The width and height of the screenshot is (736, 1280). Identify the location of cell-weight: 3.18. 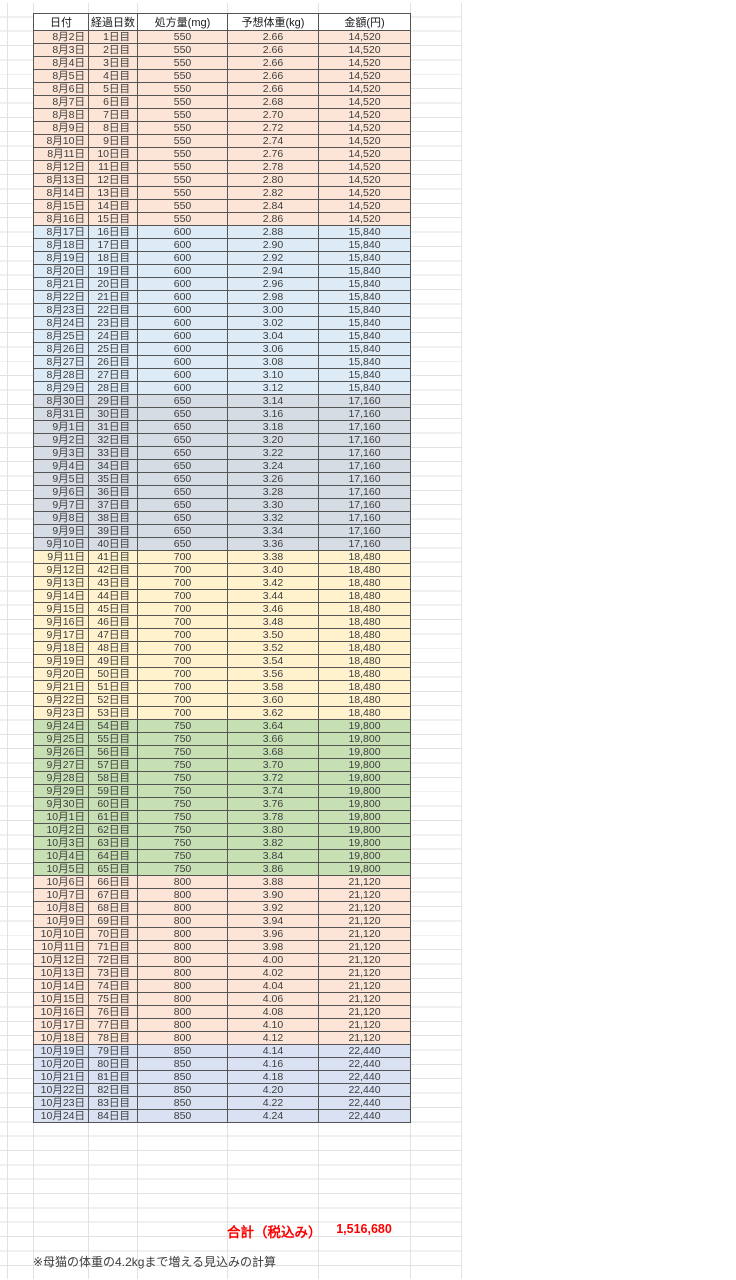
(273, 427).